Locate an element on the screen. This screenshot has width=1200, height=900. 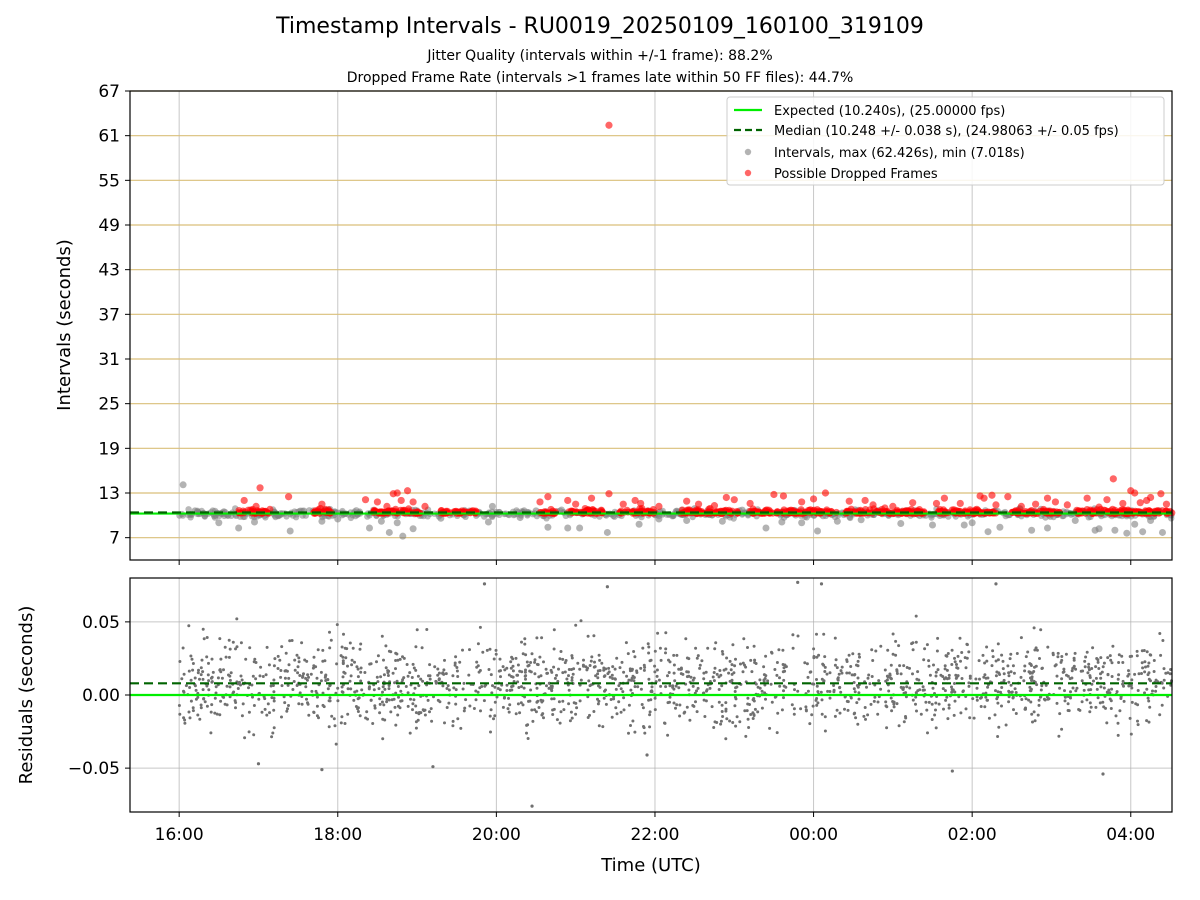
x-tick-label-2: 20:00 is located at coordinates (496, 835).